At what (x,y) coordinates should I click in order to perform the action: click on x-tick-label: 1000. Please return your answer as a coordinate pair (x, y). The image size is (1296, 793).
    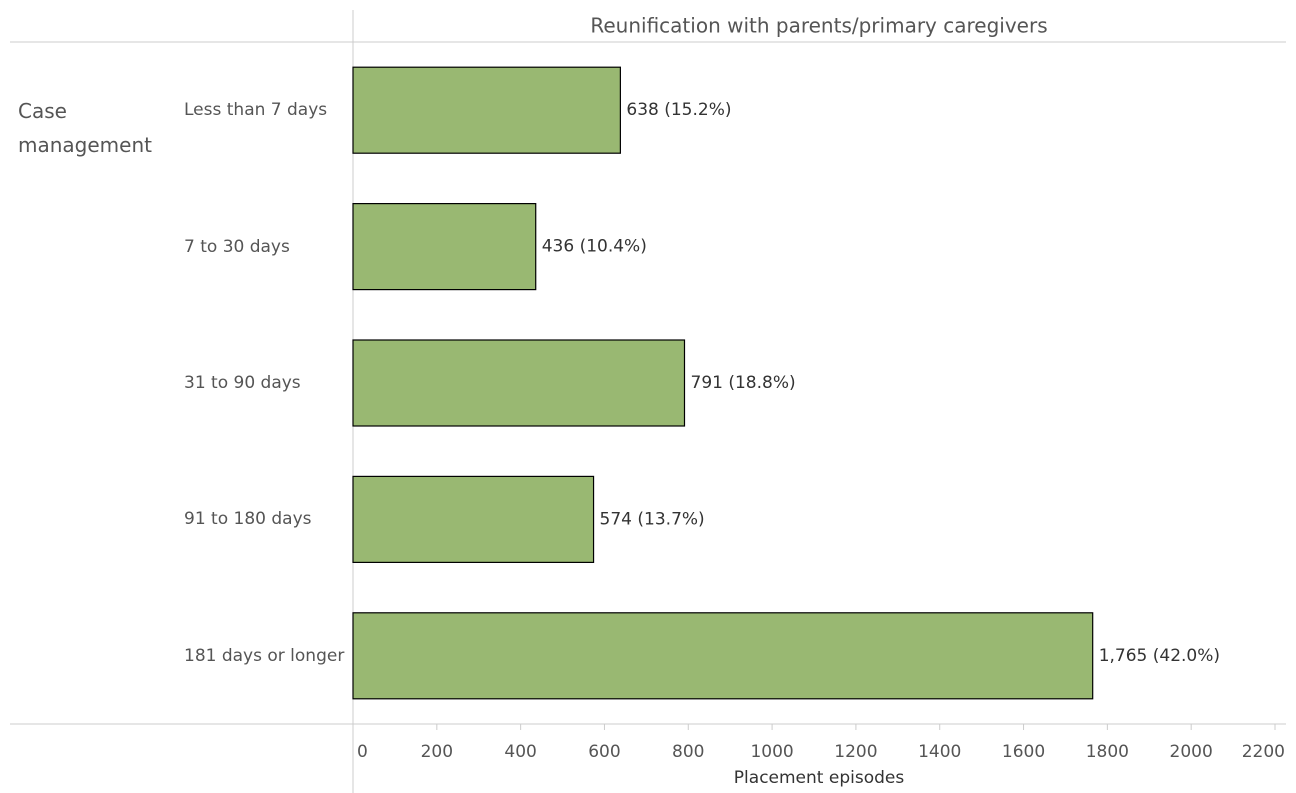
    Looking at the image, I should click on (771, 752).